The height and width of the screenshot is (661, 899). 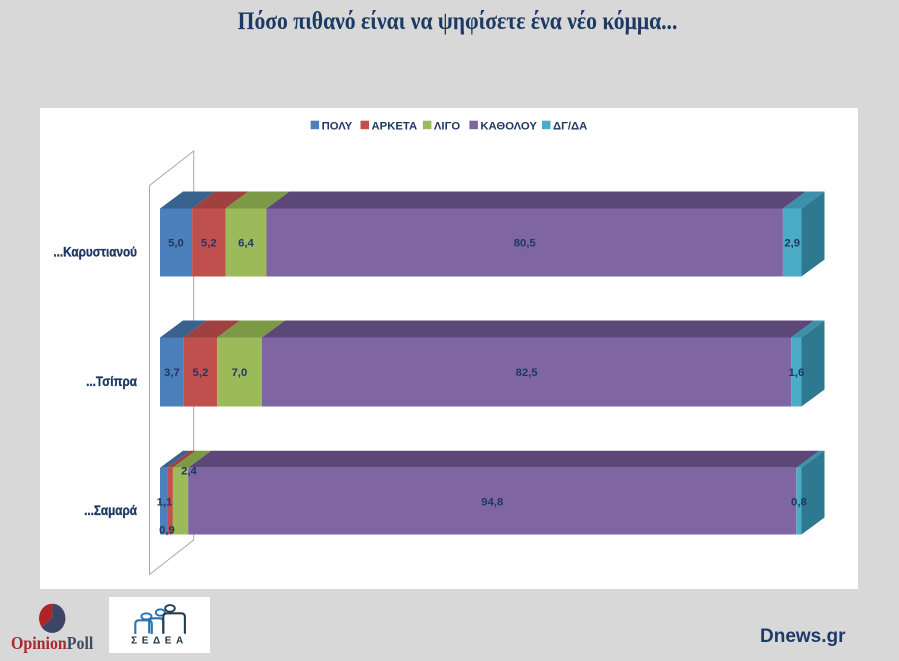 I want to click on svg-text: ΠΟΛΥ, so click(x=337, y=126).